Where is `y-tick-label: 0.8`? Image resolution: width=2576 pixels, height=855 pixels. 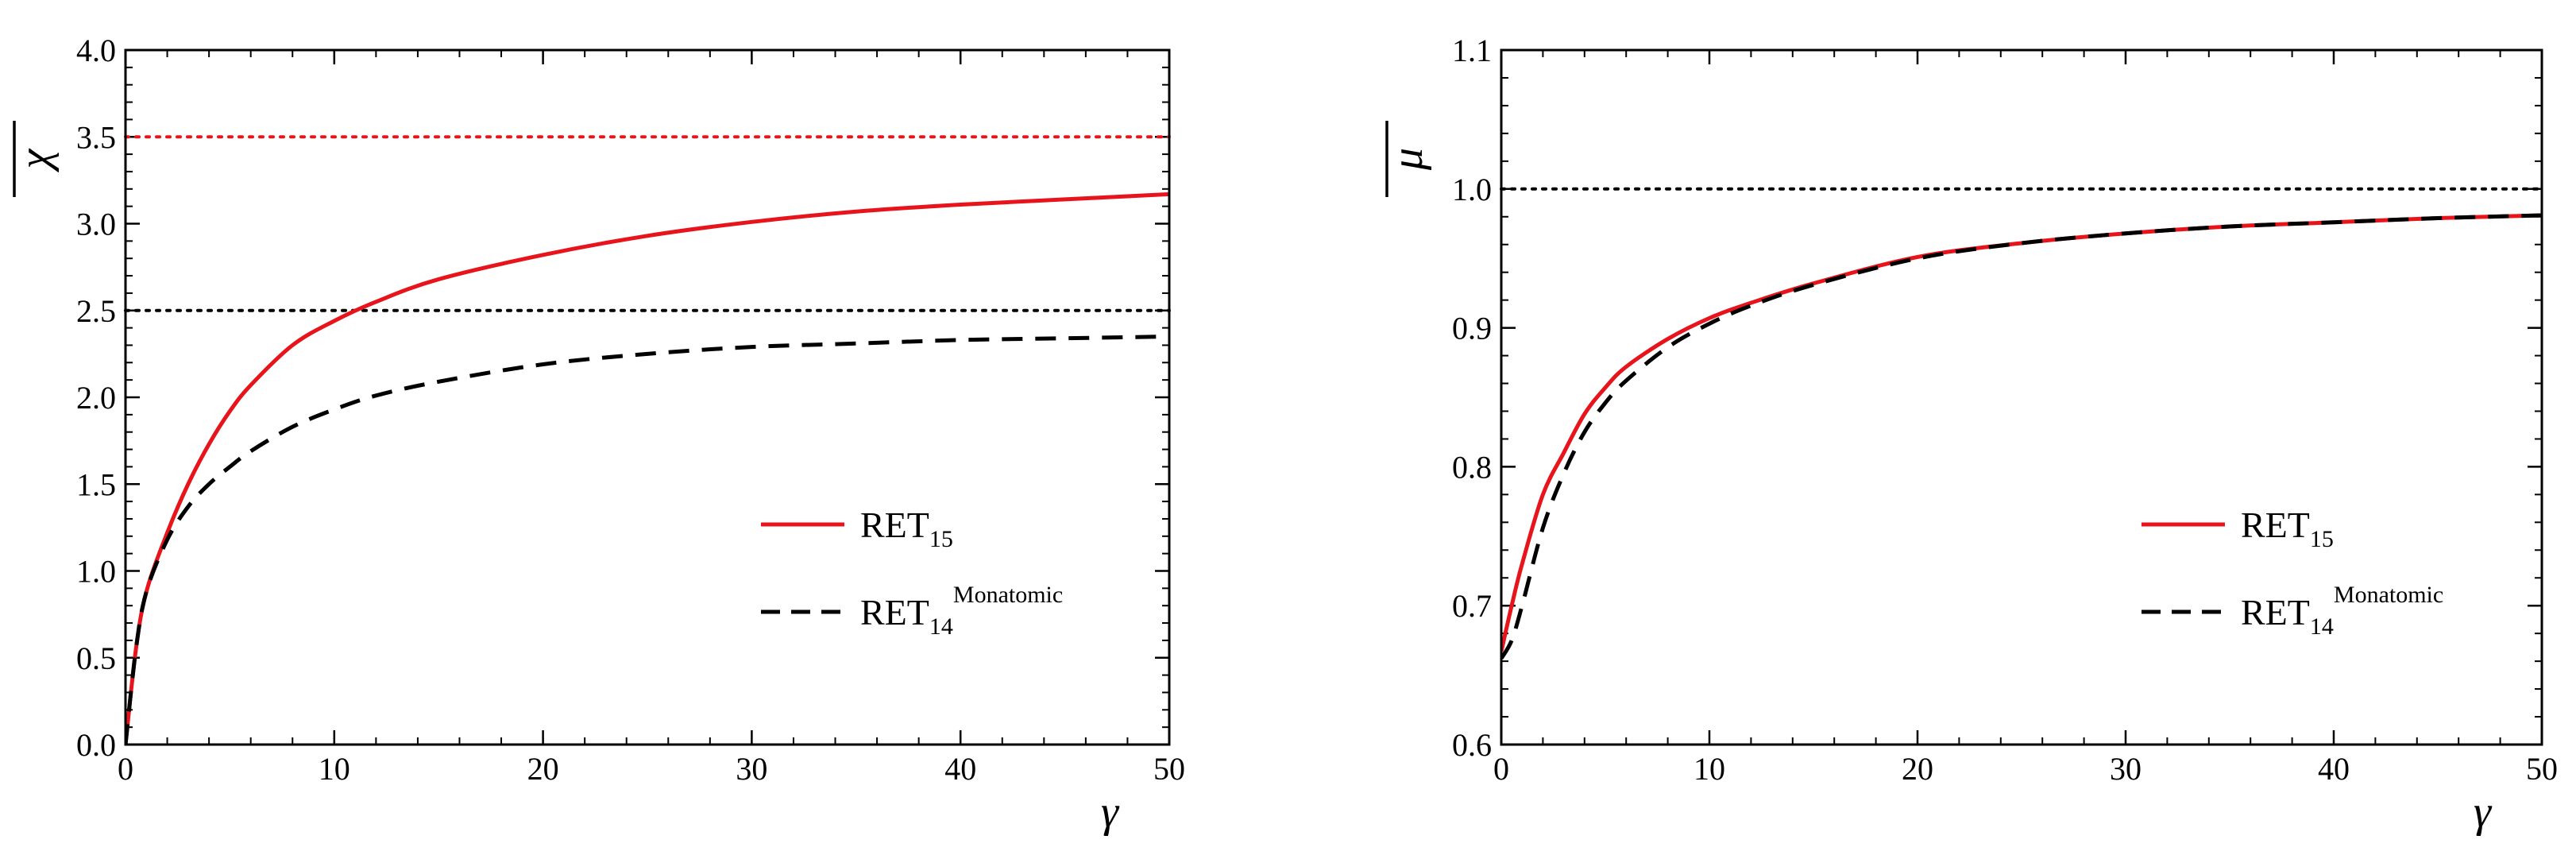 y-tick-label: 0.8 is located at coordinates (1472, 467).